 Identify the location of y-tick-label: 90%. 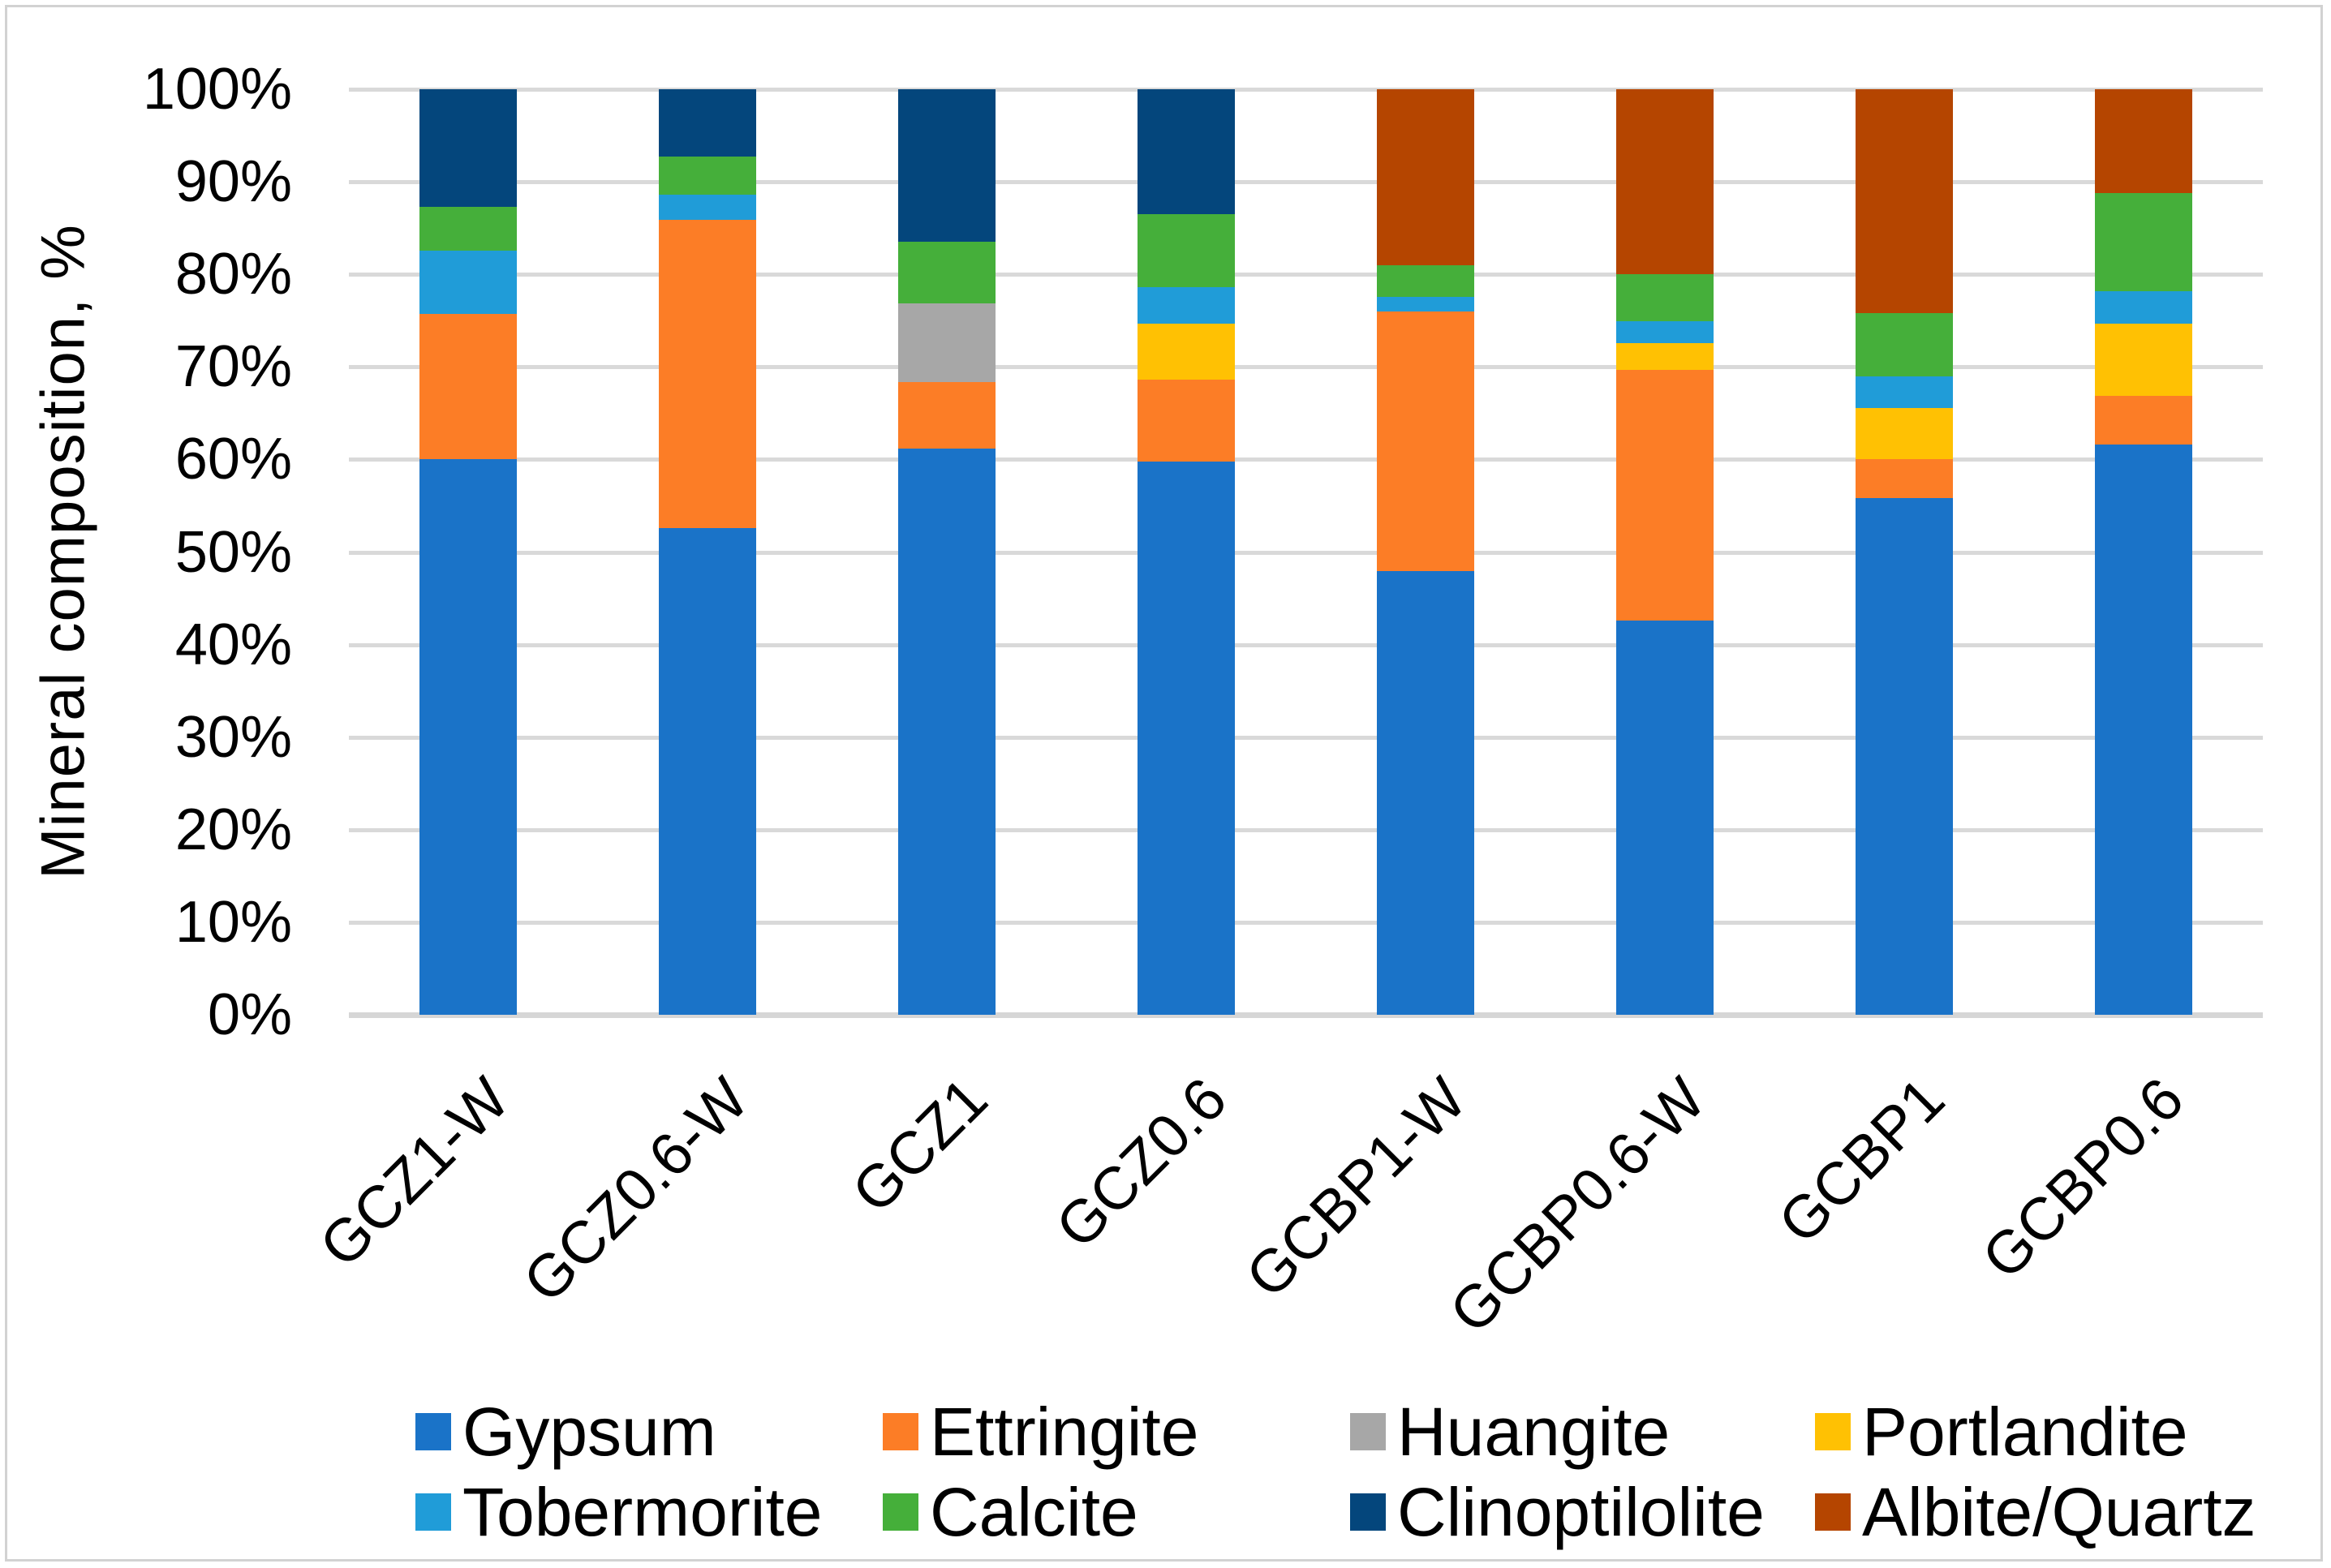
(233, 182).